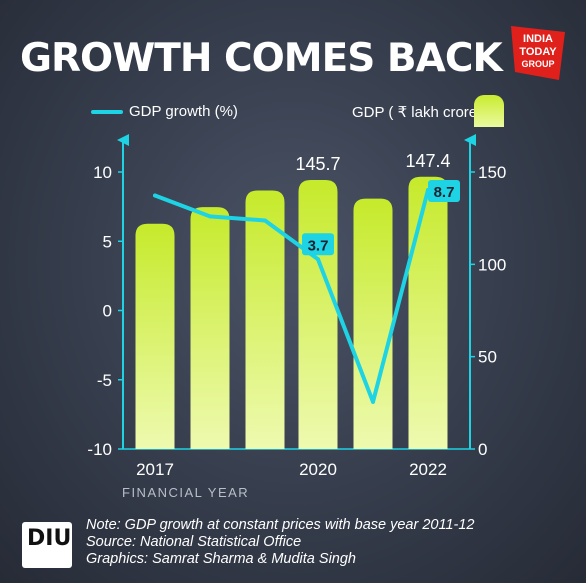 The image size is (586, 583). I want to click on legend-line-item: GDP growth (%), so click(164, 111).